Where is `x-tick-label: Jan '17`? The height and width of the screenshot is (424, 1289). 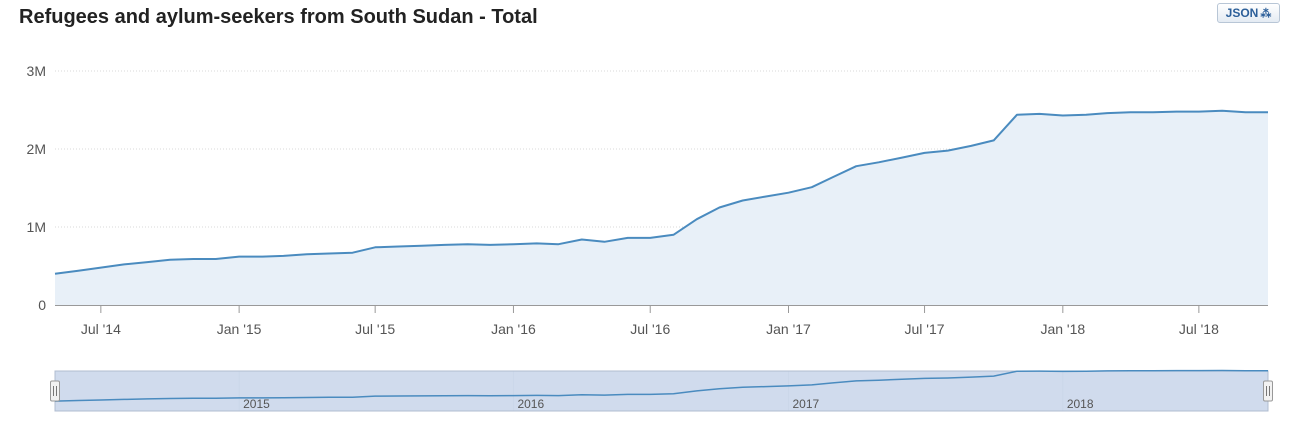
x-tick-label: Jan '17 is located at coordinates (788, 329).